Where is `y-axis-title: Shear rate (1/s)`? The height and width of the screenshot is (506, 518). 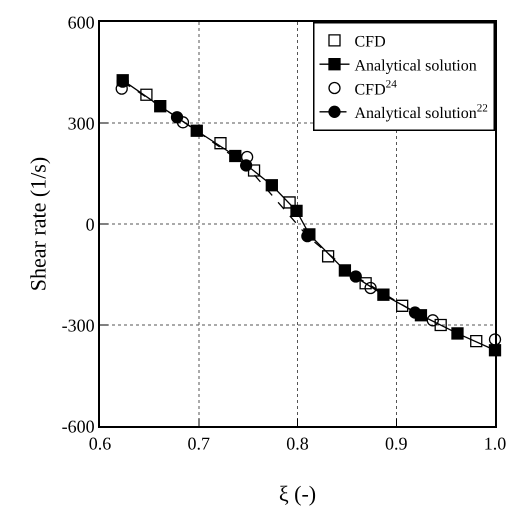 y-axis-title: Shear rate (1/s) is located at coordinates (38, 224).